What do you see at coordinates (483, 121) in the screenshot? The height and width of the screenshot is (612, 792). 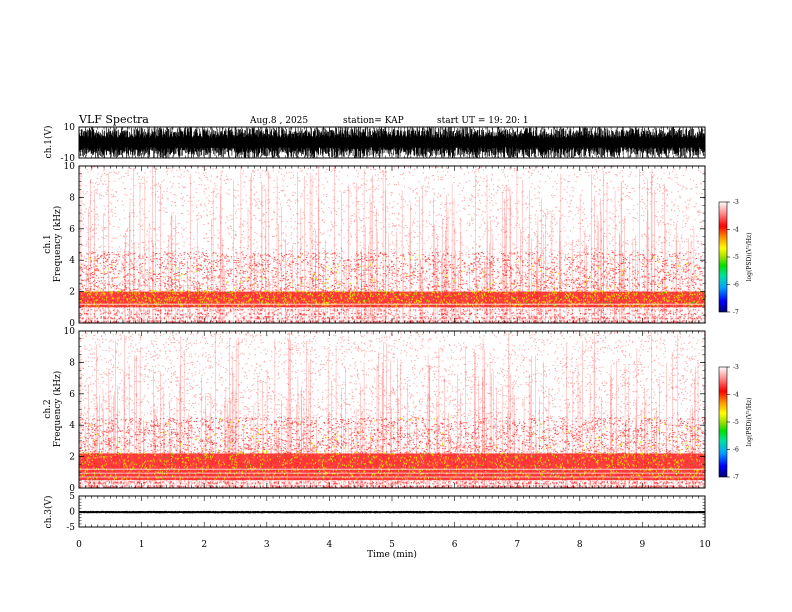 I see `start-time-label: start UT = 19: 20: 1` at bounding box center [483, 121].